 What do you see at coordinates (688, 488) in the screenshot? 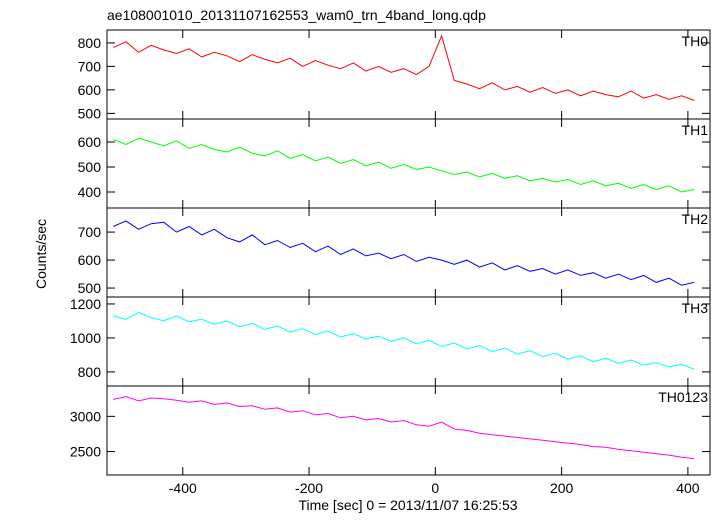
I see `x-tick-label: 400` at bounding box center [688, 488].